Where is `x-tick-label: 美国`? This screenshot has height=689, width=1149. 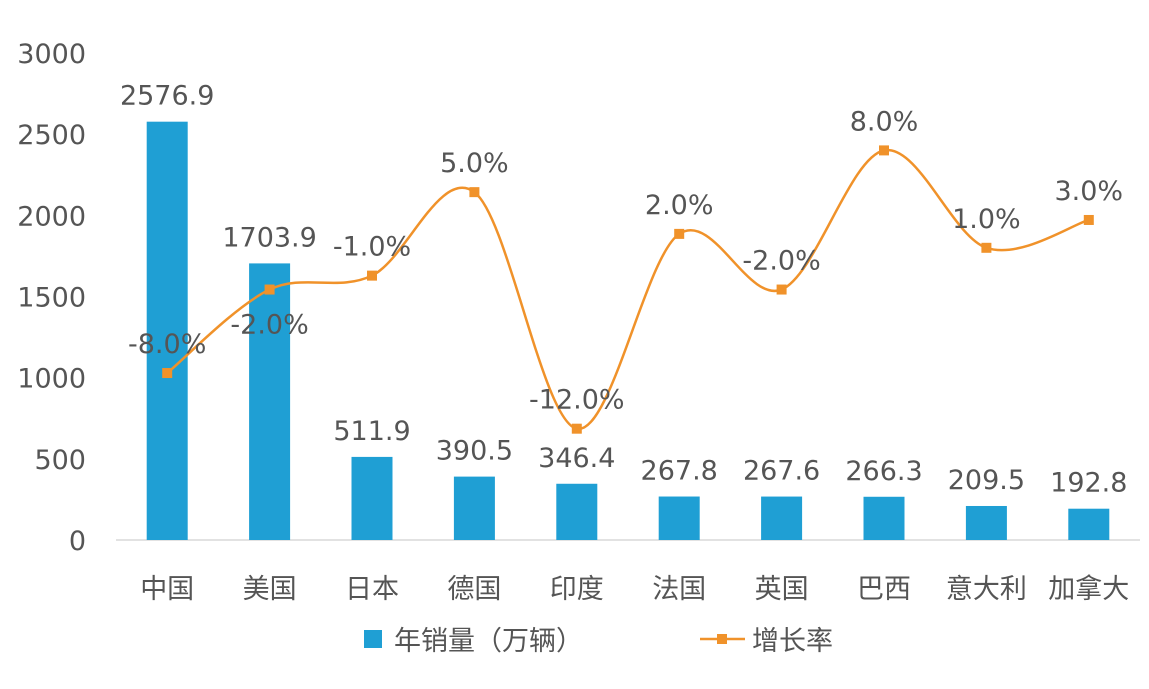 x-tick-label: 美国 is located at coordinates (270, 589).